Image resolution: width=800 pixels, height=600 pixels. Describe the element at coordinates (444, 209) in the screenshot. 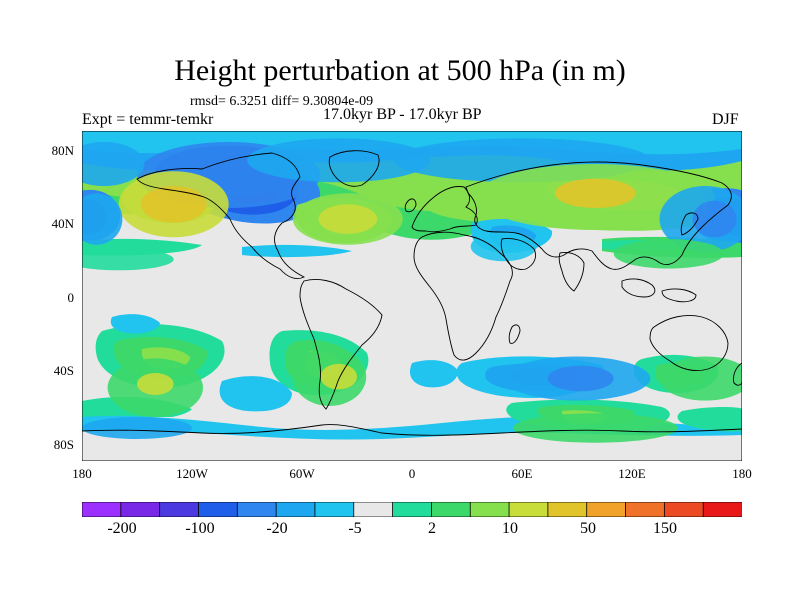

I see `europe-coast` at that location.